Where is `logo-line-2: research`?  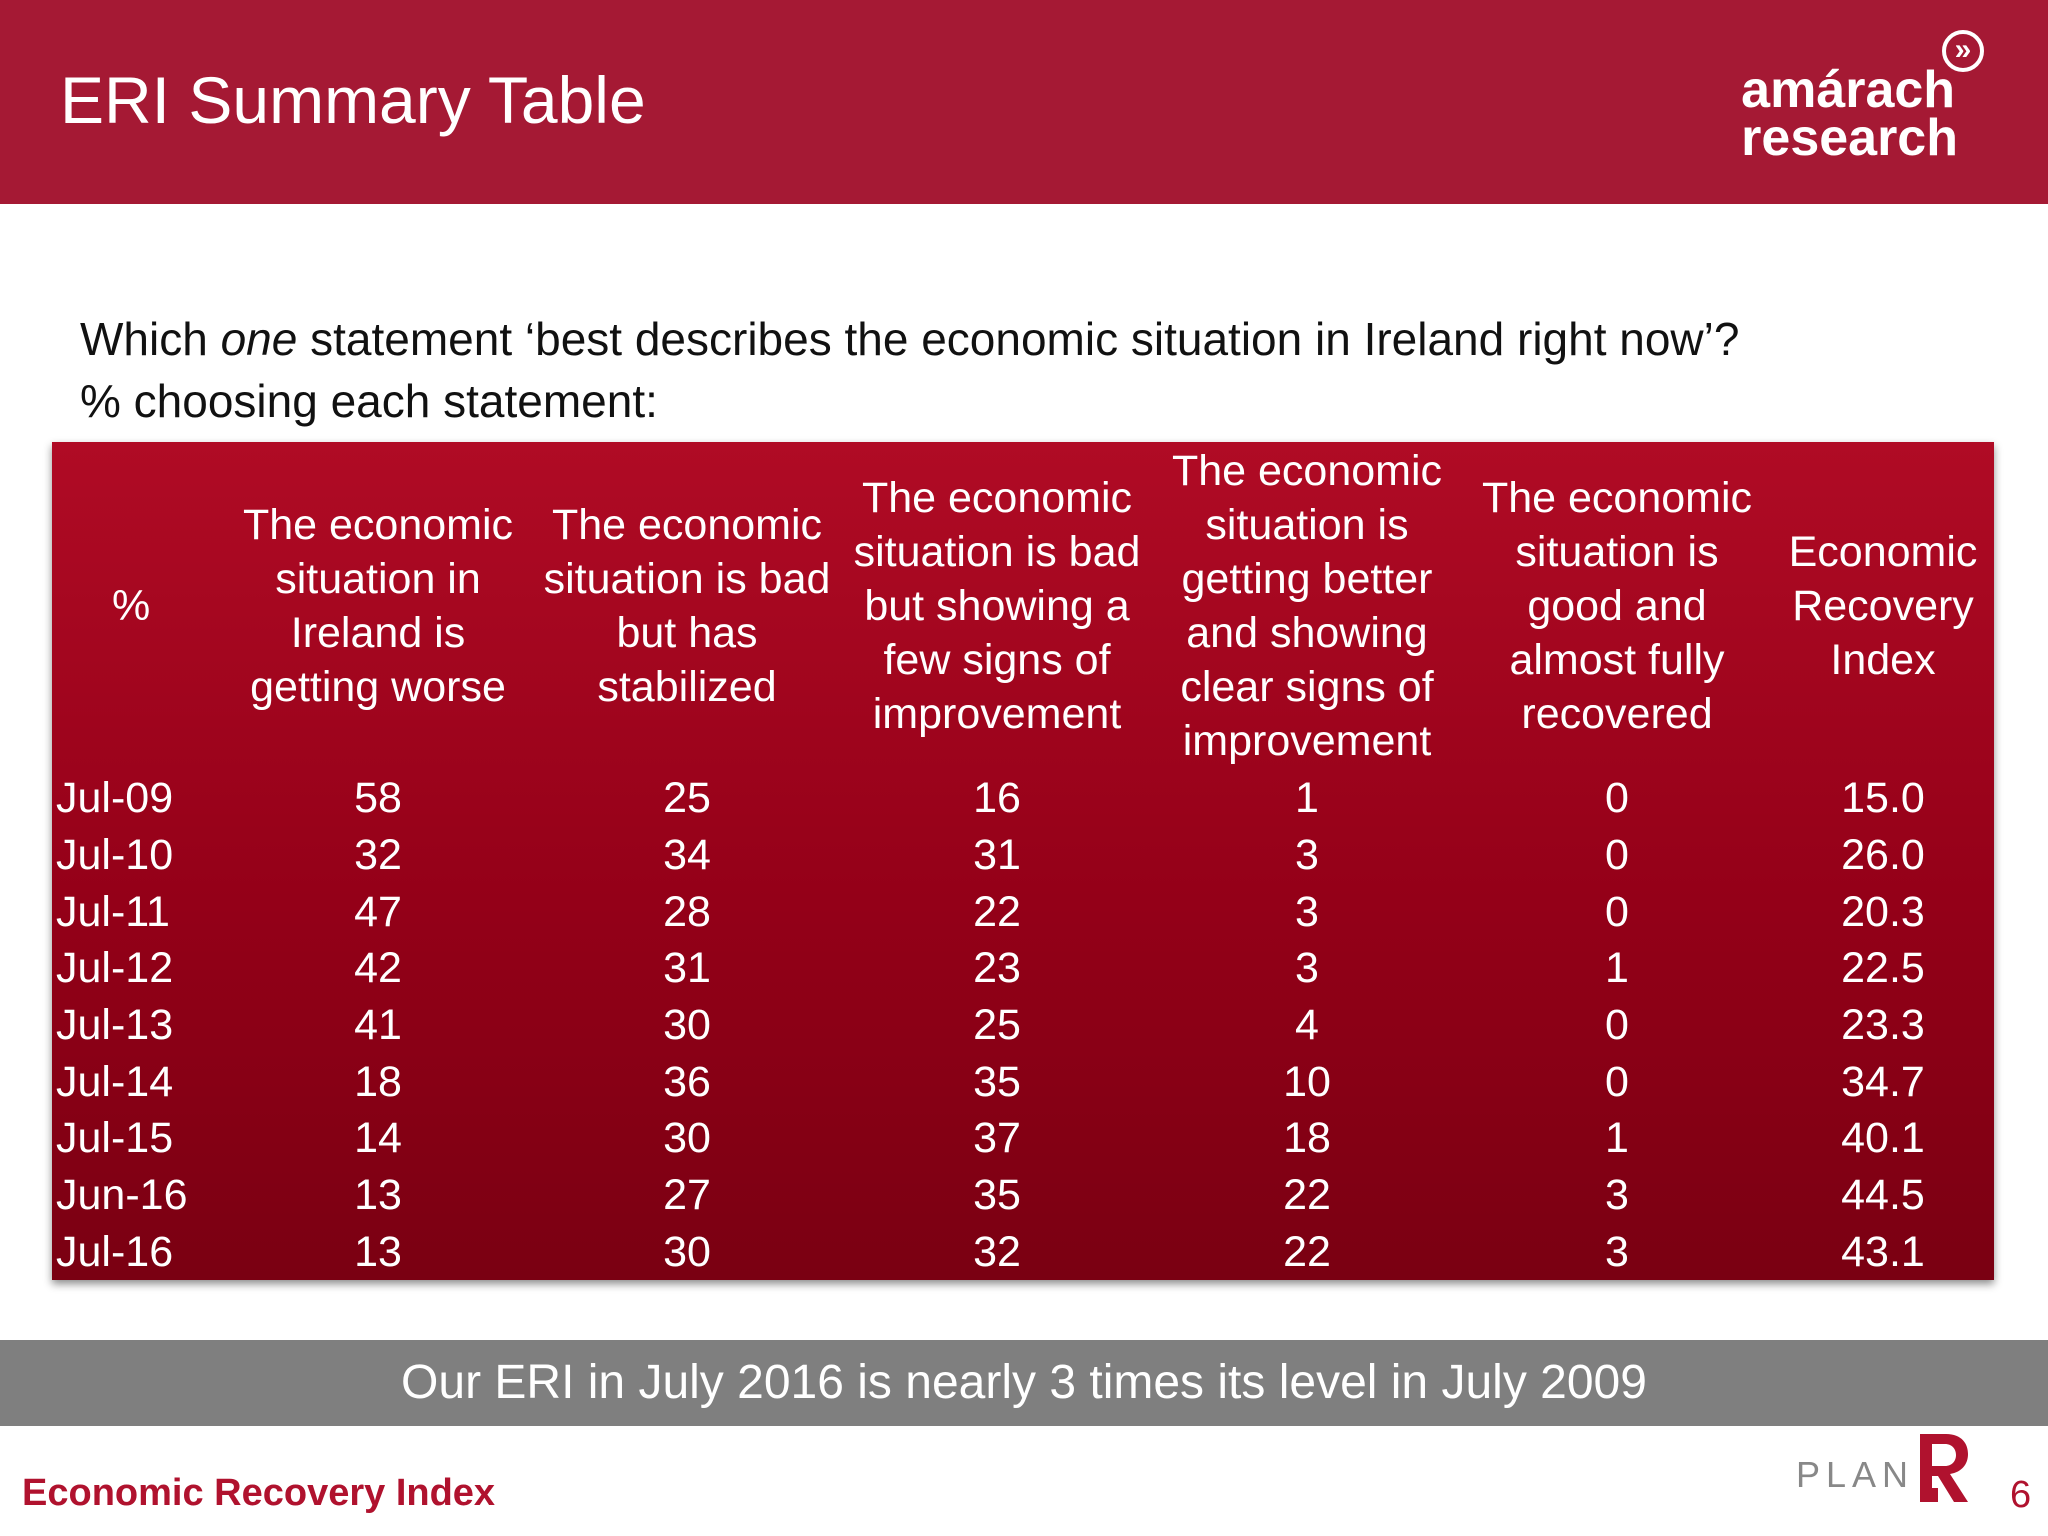 logo-line-2: research is located at coordinates (1849, 138).